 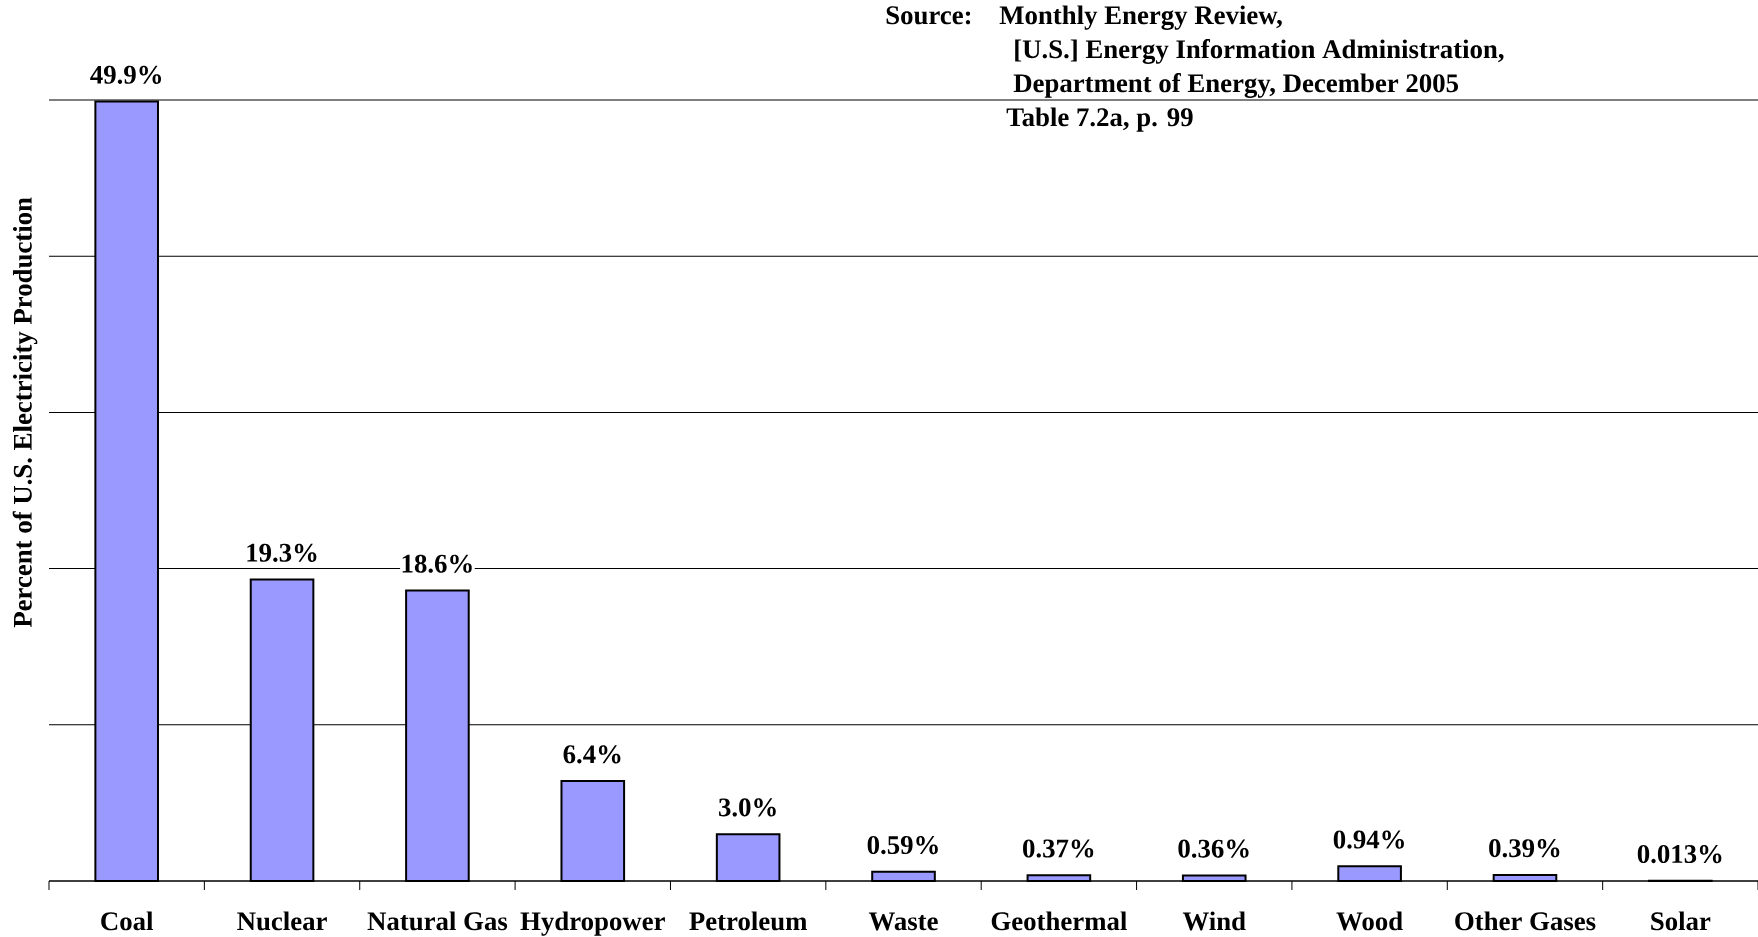 What do you see at coordinates (126, 74) in the screenshot?
I see `data-label: 49.9%` at bounding box center [126, 74].